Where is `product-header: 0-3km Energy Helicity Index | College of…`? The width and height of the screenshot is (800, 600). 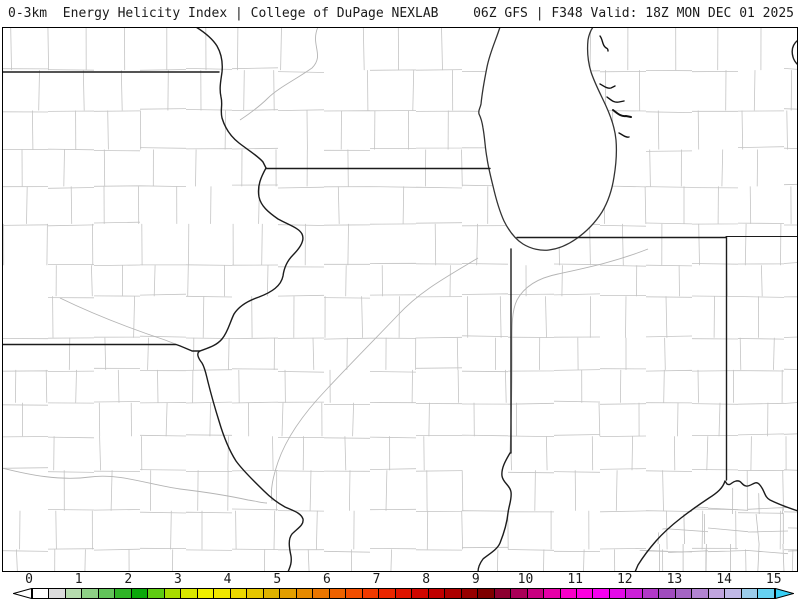 product-header: 0-3km Energy Helicity Index | College of… is located at coordinates (400, 13).